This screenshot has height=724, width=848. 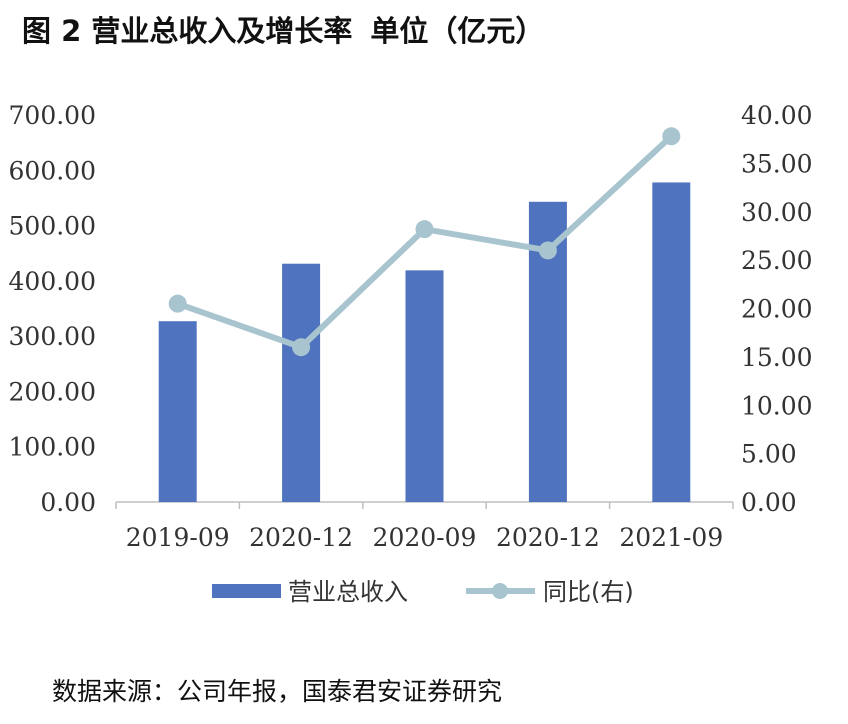 What do you see at coordinates (457, 31) in the screenshot?
I see `title-unit: 单位（亿元）` at bounding box center [457, 31].